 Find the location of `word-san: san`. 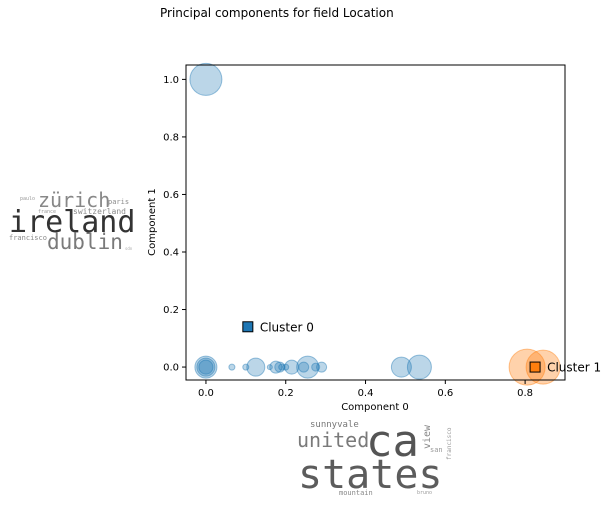

word-san: san is located at coordinates (436, 450).